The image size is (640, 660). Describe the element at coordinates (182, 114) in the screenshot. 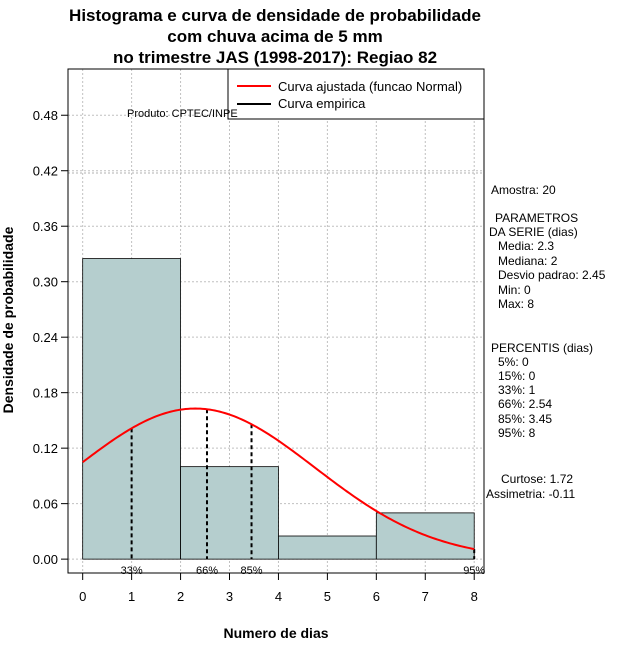

I see `credit-text: Produto: CPTEC/INPE` at that location.